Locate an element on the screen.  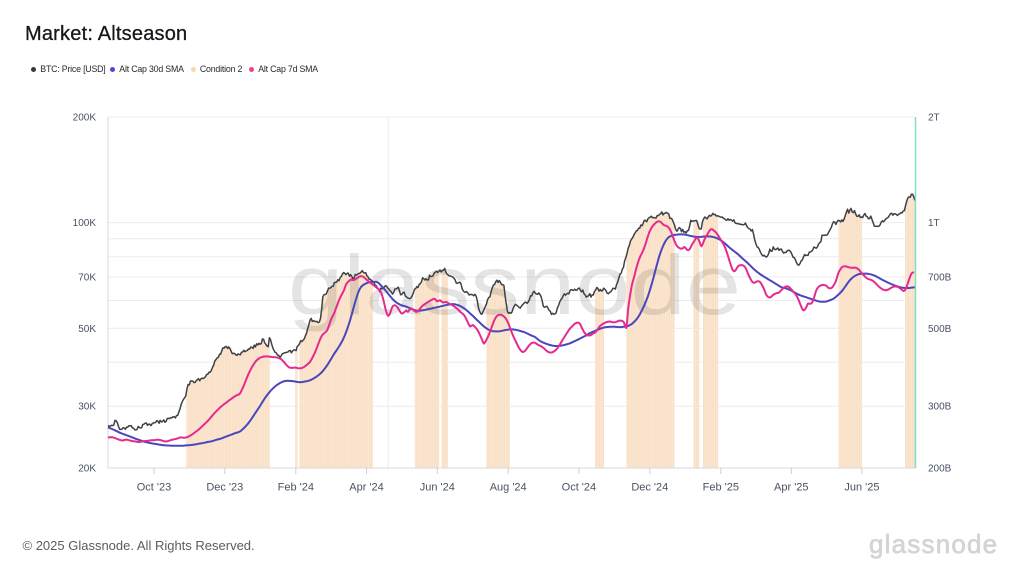
svg-text: Apr '25 is located at coordinates (791, 488).